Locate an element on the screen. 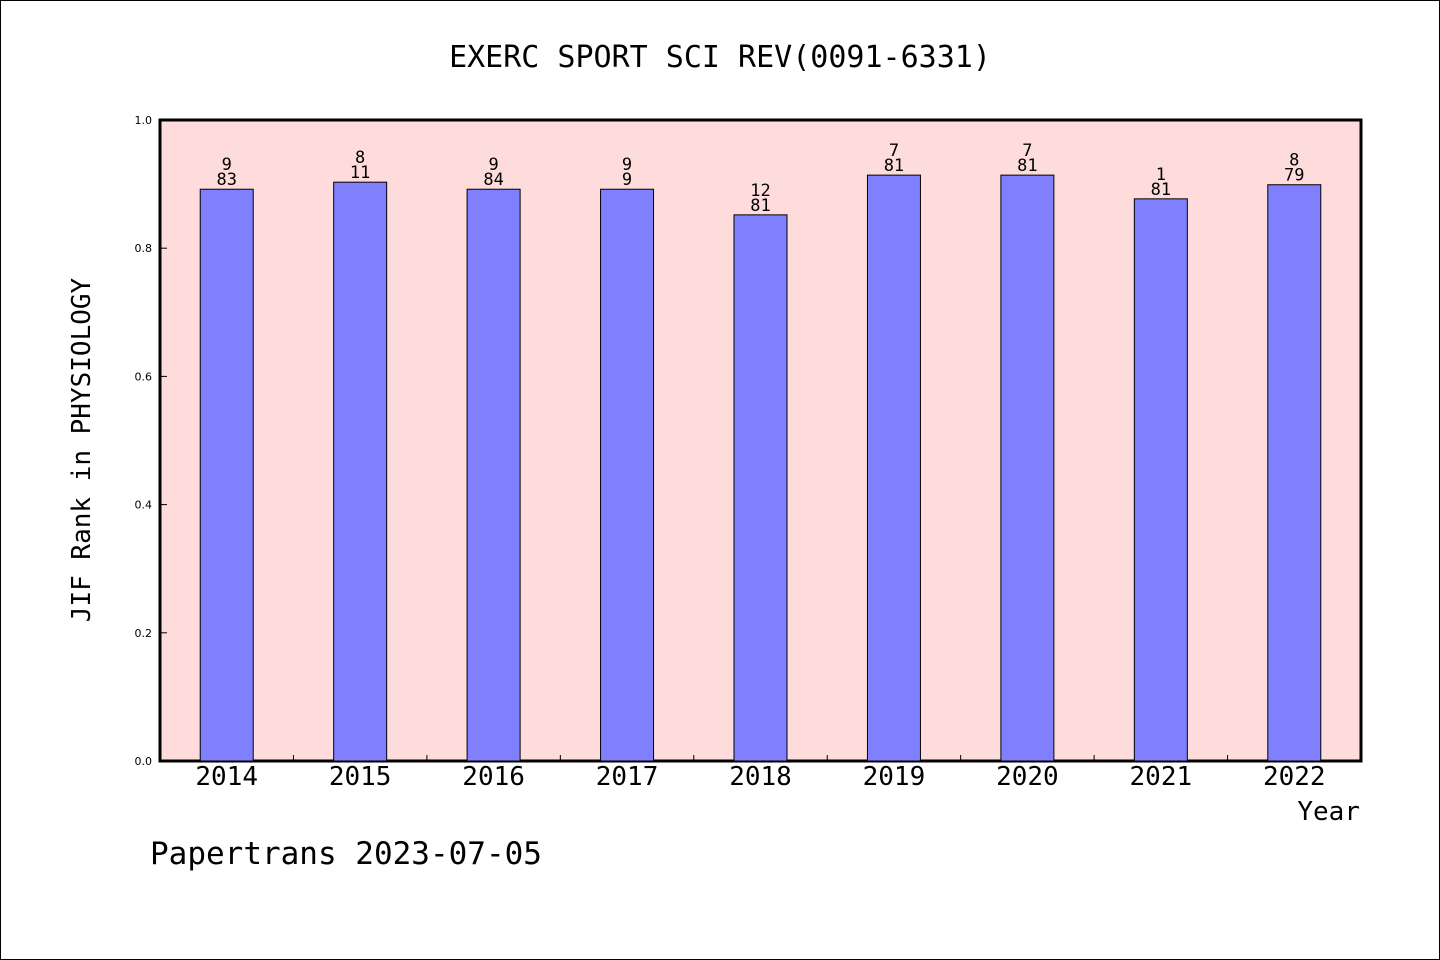  y-tick-label: 0.6 is located at coordinates (144, 376).